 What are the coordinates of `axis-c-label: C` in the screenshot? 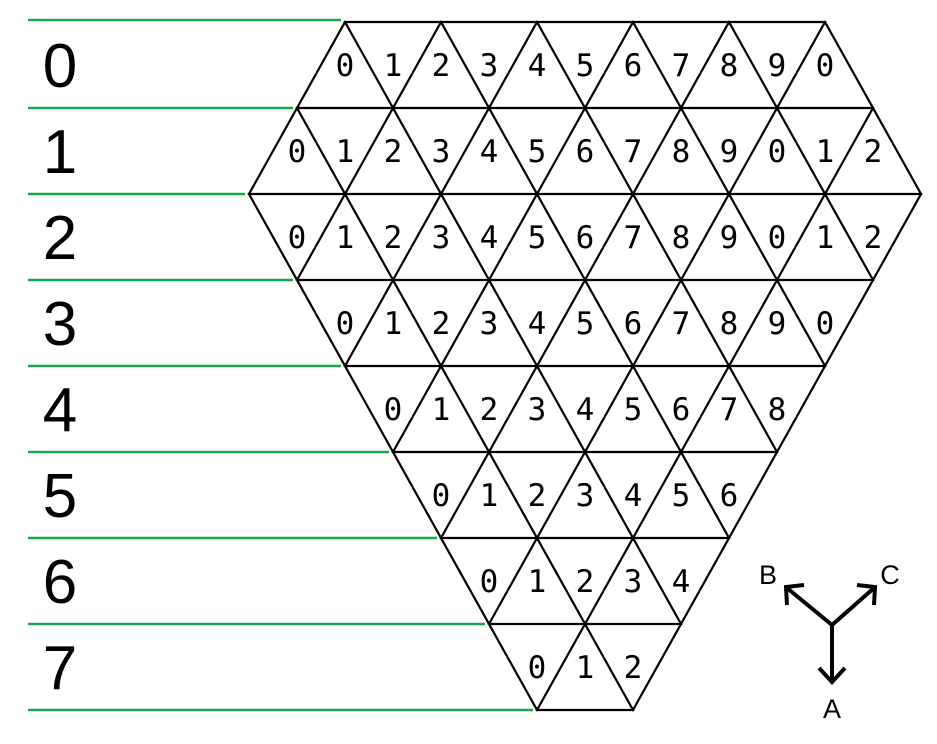 It's located at (890, 575).